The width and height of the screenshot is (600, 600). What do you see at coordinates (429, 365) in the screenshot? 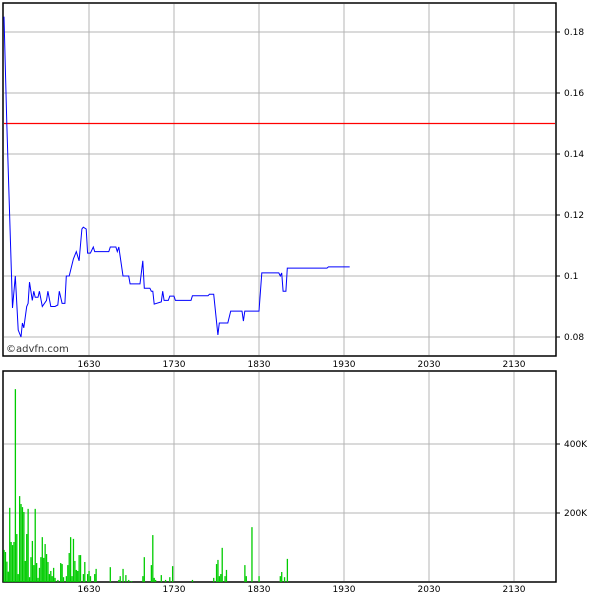
I see `price-x-tick-label: 2030` at bounding box center [429, 365].